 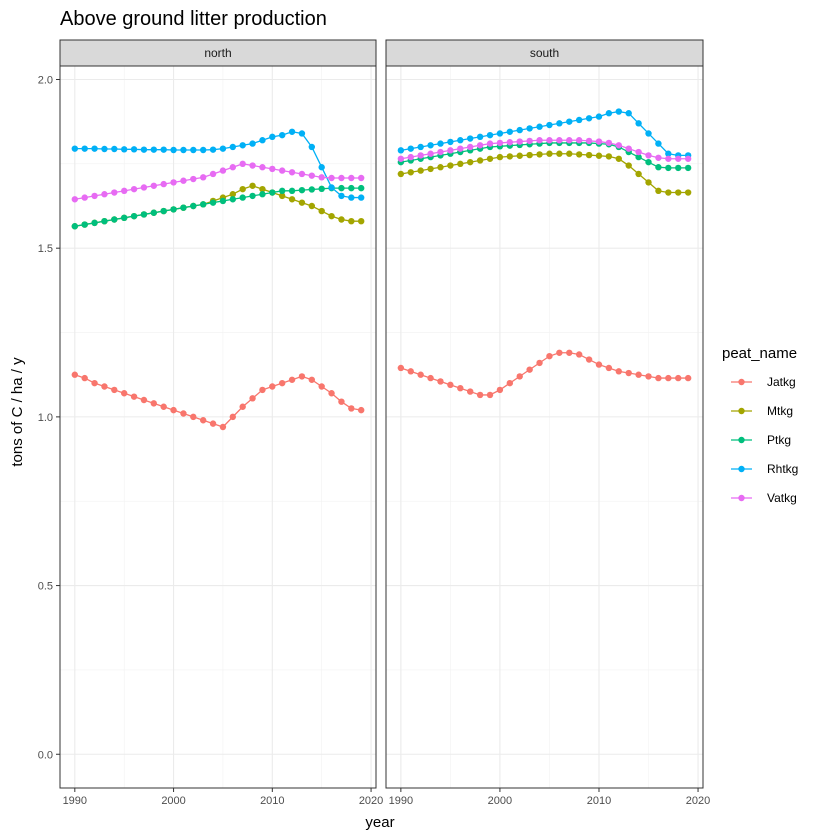 What do you see at coordinates (217, 53) in the screenshot?
I see `strip-label-north: north` at bounding box center [217, 53].